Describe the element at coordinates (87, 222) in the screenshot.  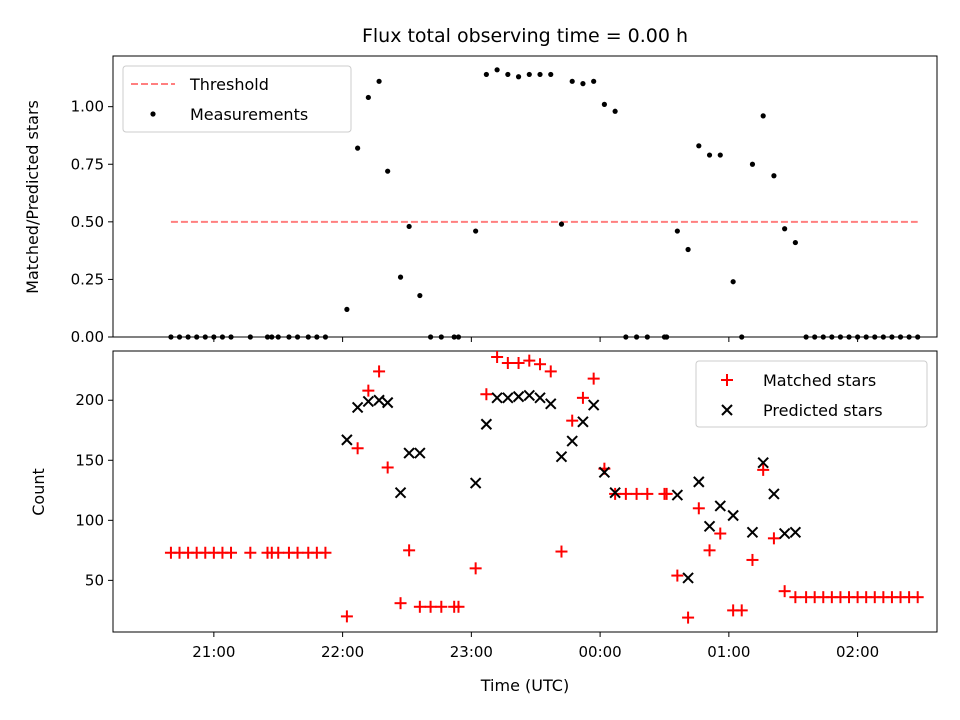
I see `y-tick-label: 0.50` at that location.